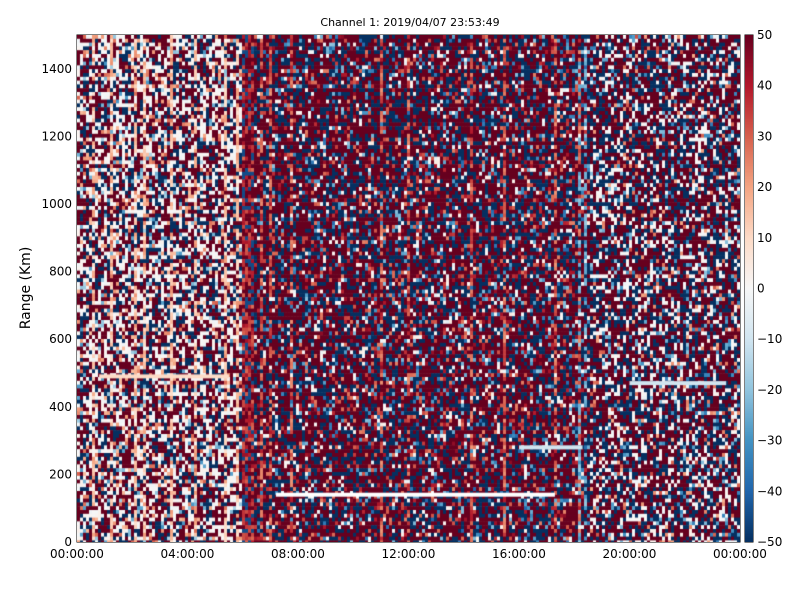 This screenshot has height=600, width=800. I want to click on colorbar-tick-label: −50, so click(769, 542).